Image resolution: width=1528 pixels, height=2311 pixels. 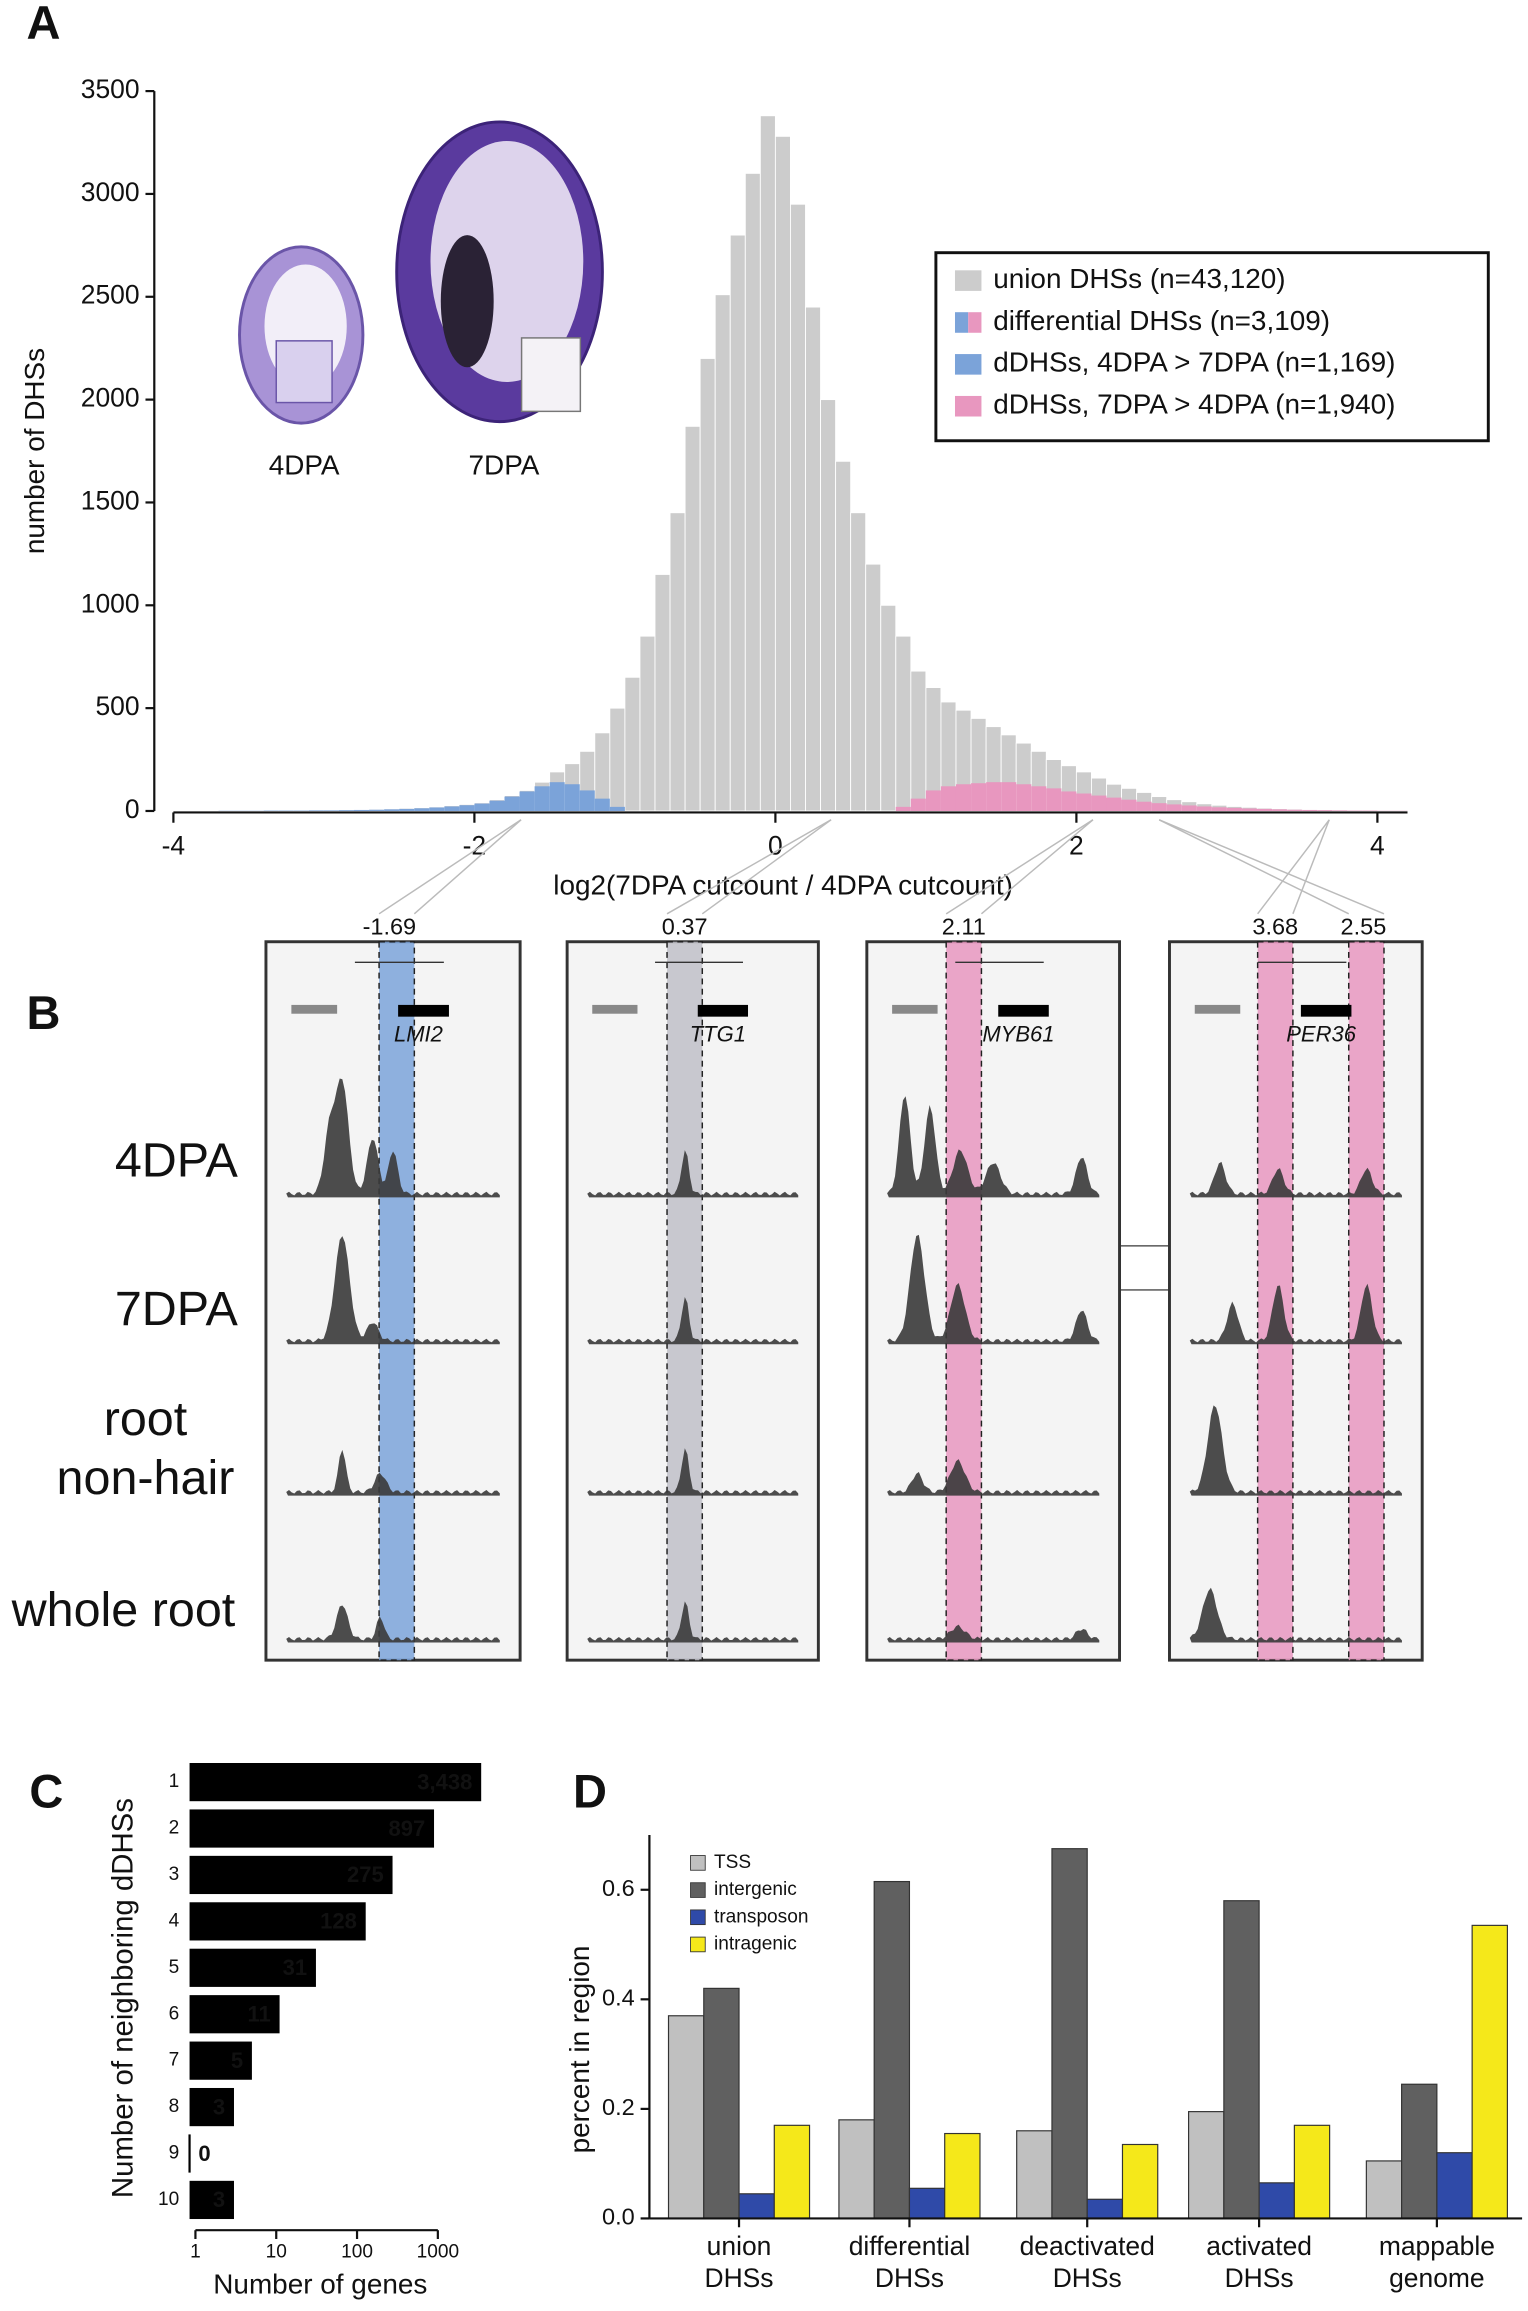 I want to click on x-tick-label: 1, so click(x=195, y=2251).